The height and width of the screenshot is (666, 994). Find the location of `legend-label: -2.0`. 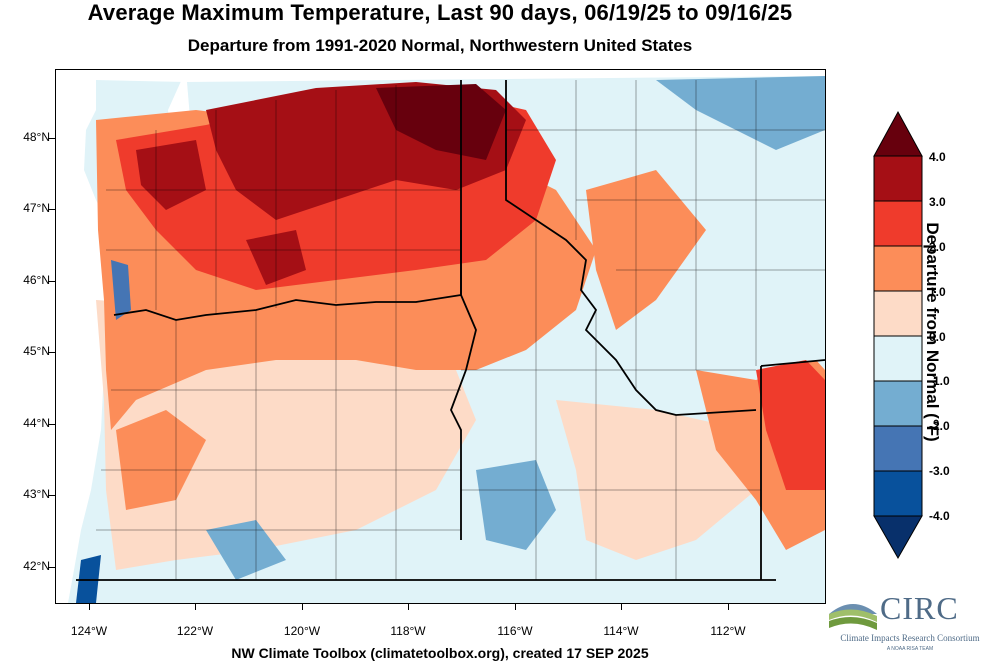

legend-label: -2.0 is located at coordinates (939, 426).